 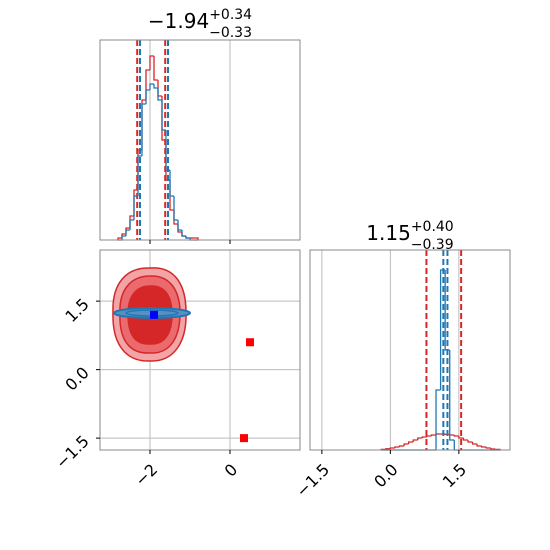 What do you see at coordinates (72, 452) in the screenshot?
I see `y-tick-label: −1.5` at bounding box center [72, 452].